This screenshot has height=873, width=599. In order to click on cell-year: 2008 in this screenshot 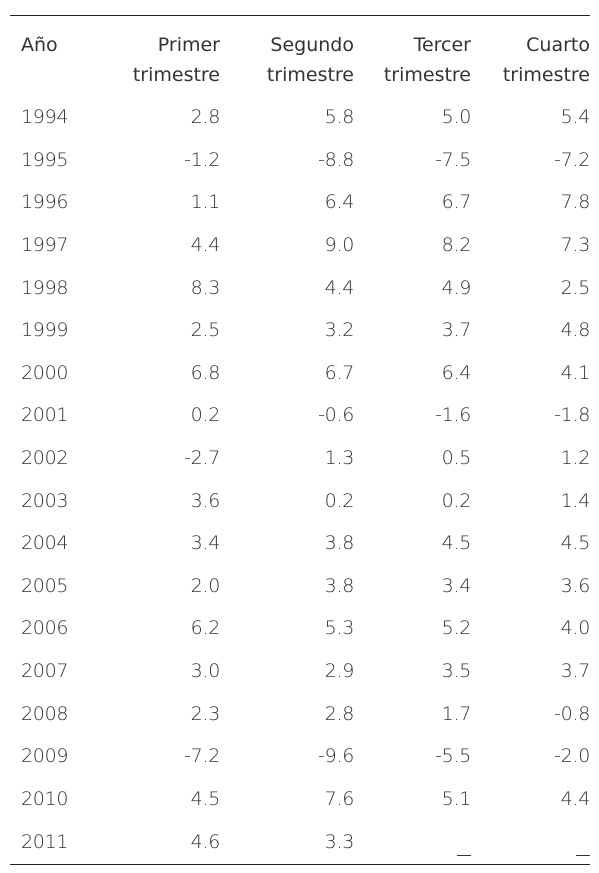, I will do `click(45, 713)`.